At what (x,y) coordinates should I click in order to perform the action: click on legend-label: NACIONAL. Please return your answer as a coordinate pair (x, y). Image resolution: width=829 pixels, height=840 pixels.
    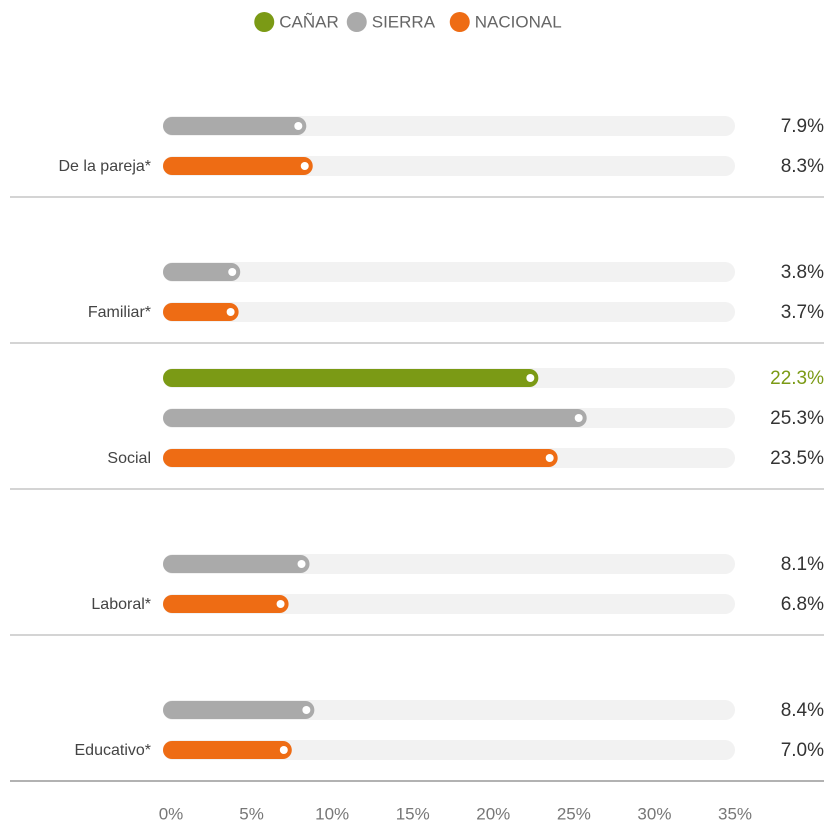
    Looking at the image, I should click on (518, 21).